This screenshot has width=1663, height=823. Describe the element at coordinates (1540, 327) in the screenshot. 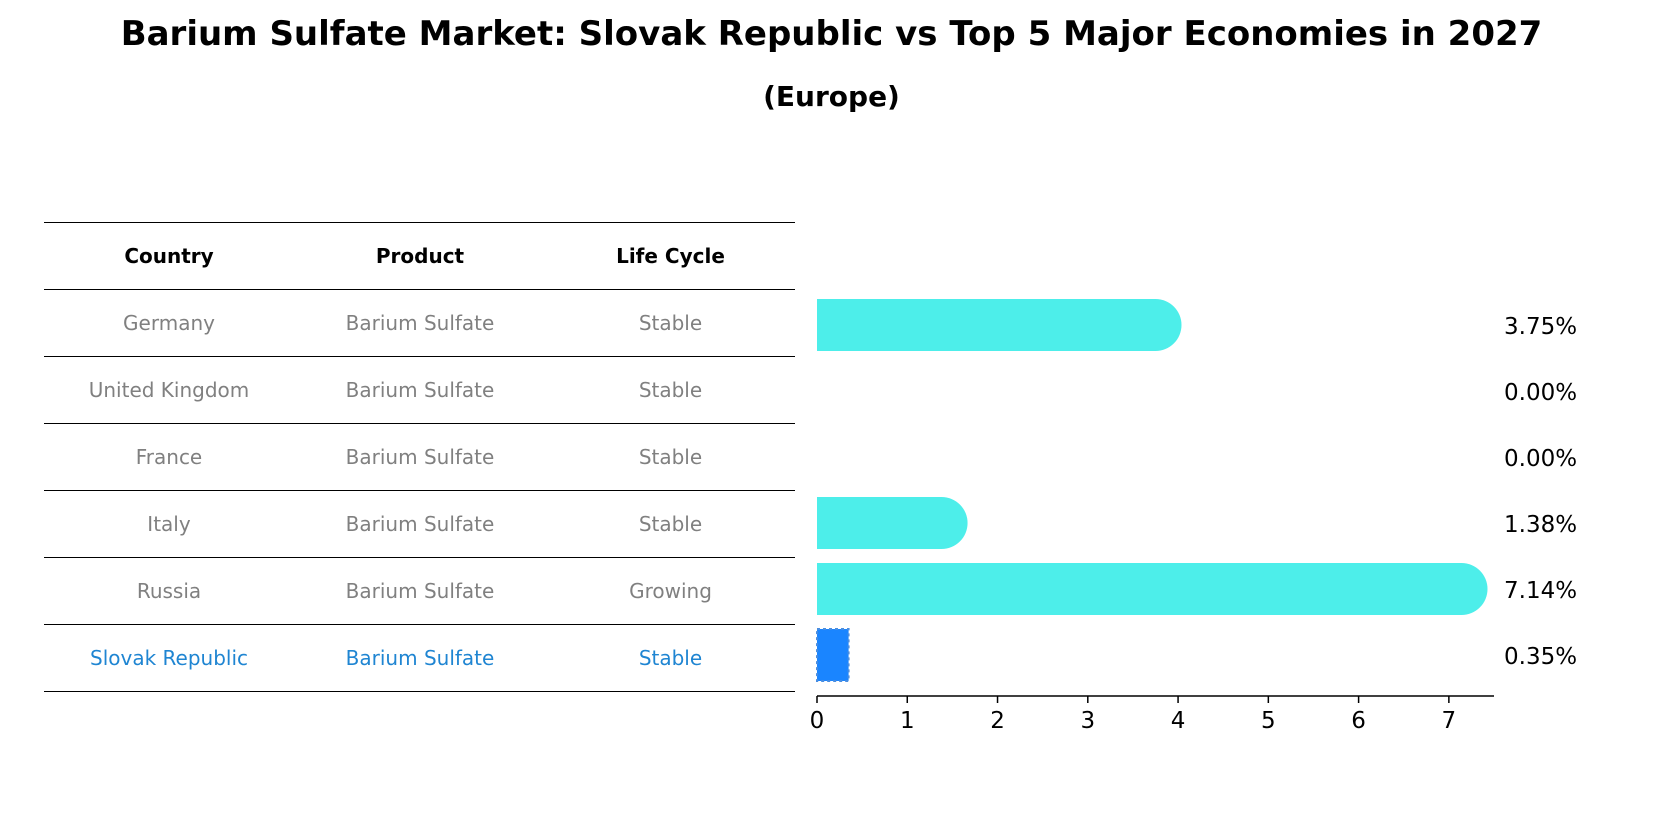

I see `value-label: 3.75%` at that location.